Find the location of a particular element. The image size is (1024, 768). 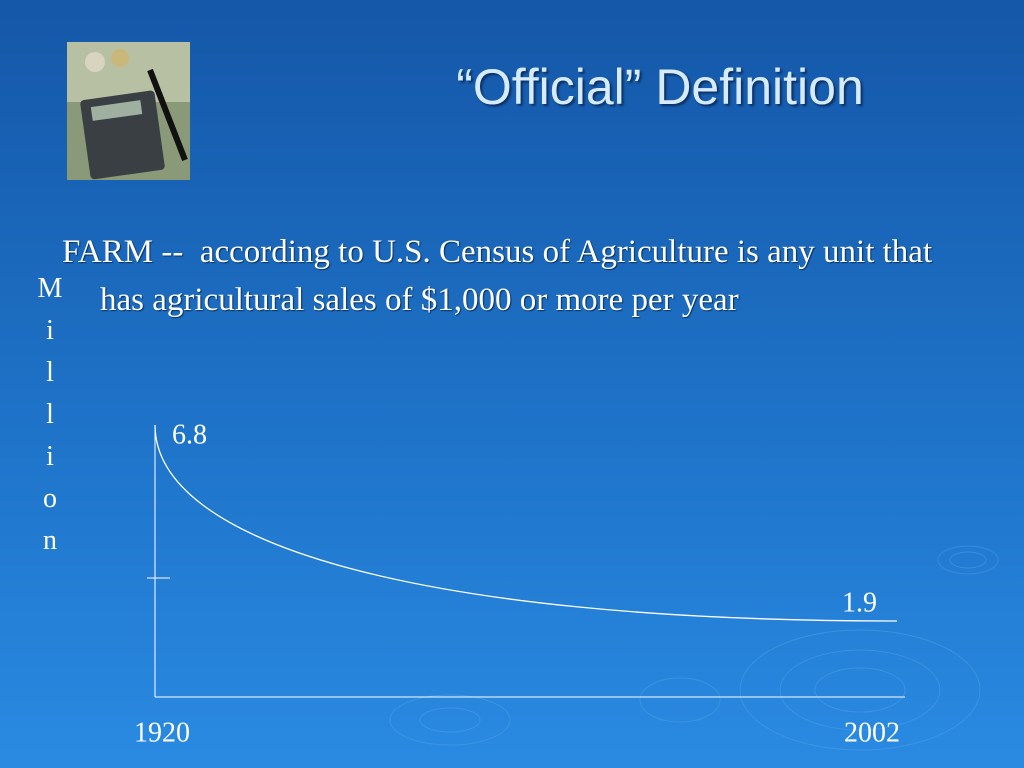

x-tick-label: 1920 is located at coordinates (162, 732).